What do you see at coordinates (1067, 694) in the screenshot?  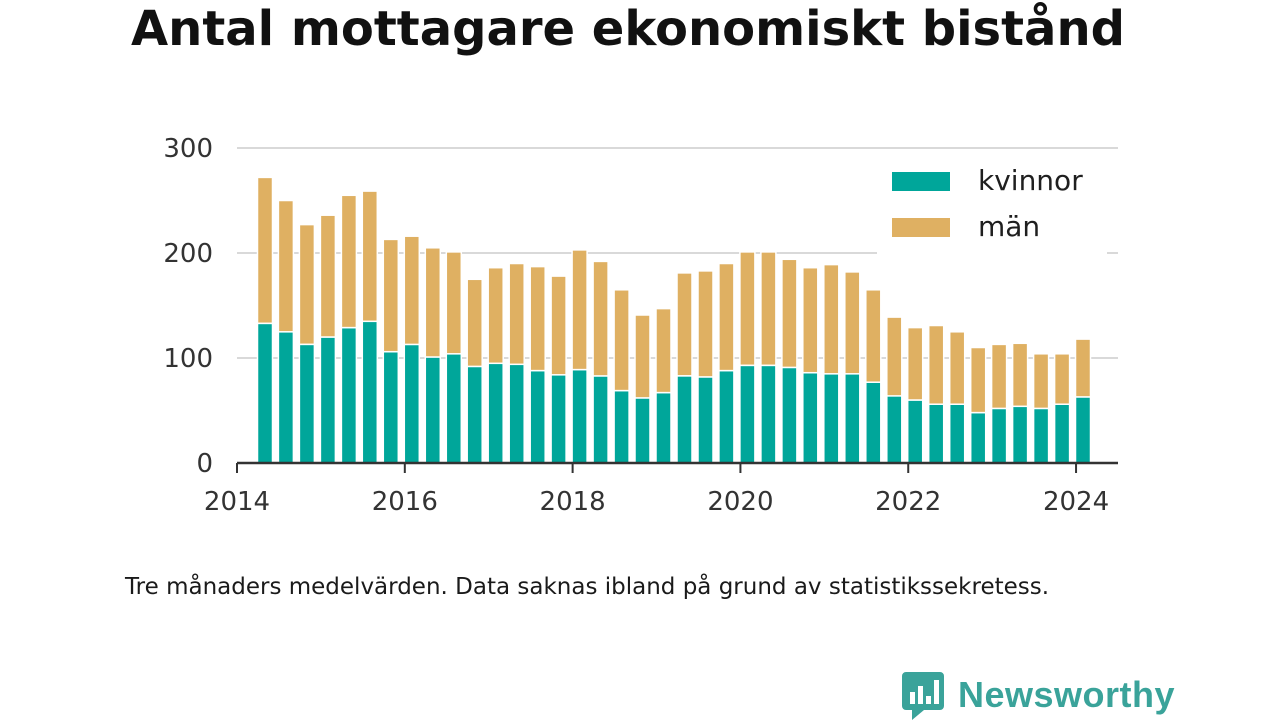 I see `brand-name: Newsworthy` at bounding box center [1067, 694].